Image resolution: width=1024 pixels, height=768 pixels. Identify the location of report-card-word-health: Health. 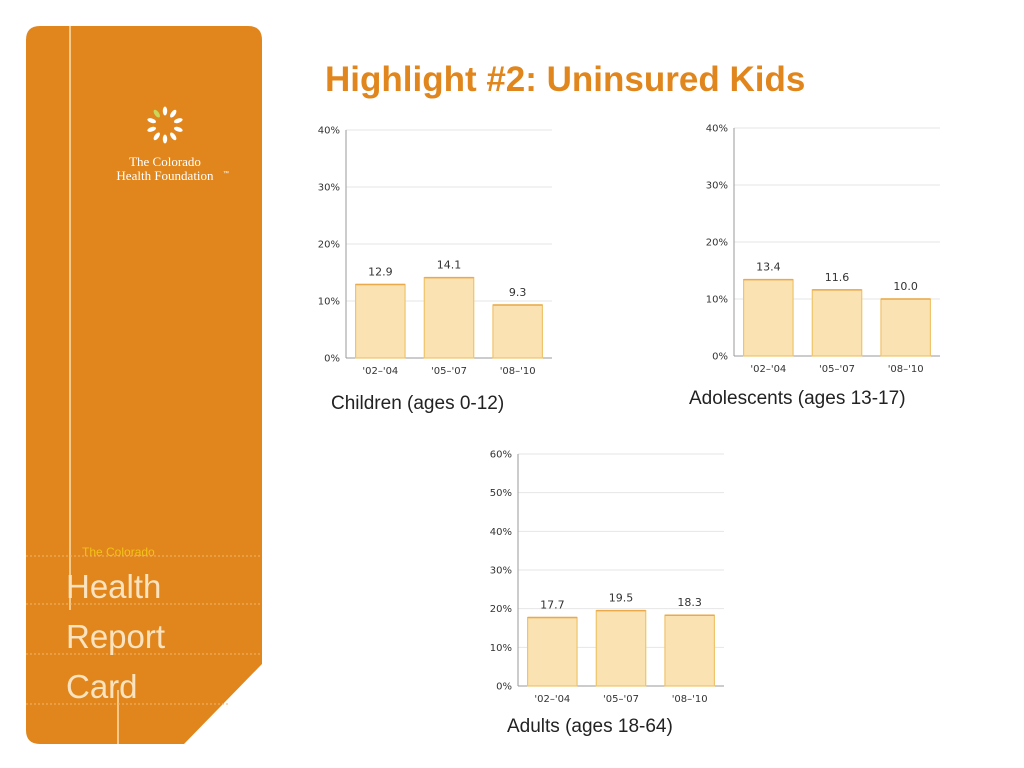
(113, 586).